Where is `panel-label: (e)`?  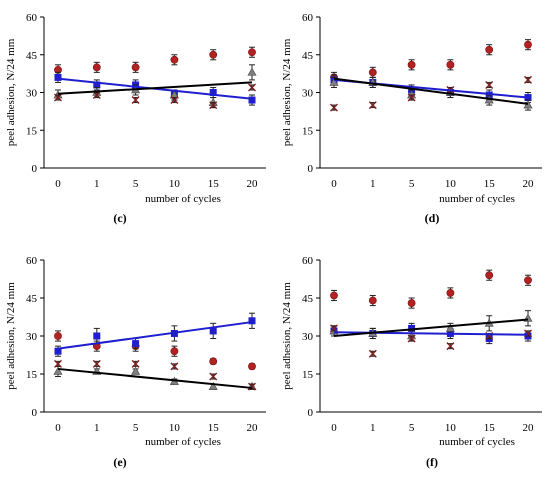 panel-label: (e) is located at coordinates (119, 462).